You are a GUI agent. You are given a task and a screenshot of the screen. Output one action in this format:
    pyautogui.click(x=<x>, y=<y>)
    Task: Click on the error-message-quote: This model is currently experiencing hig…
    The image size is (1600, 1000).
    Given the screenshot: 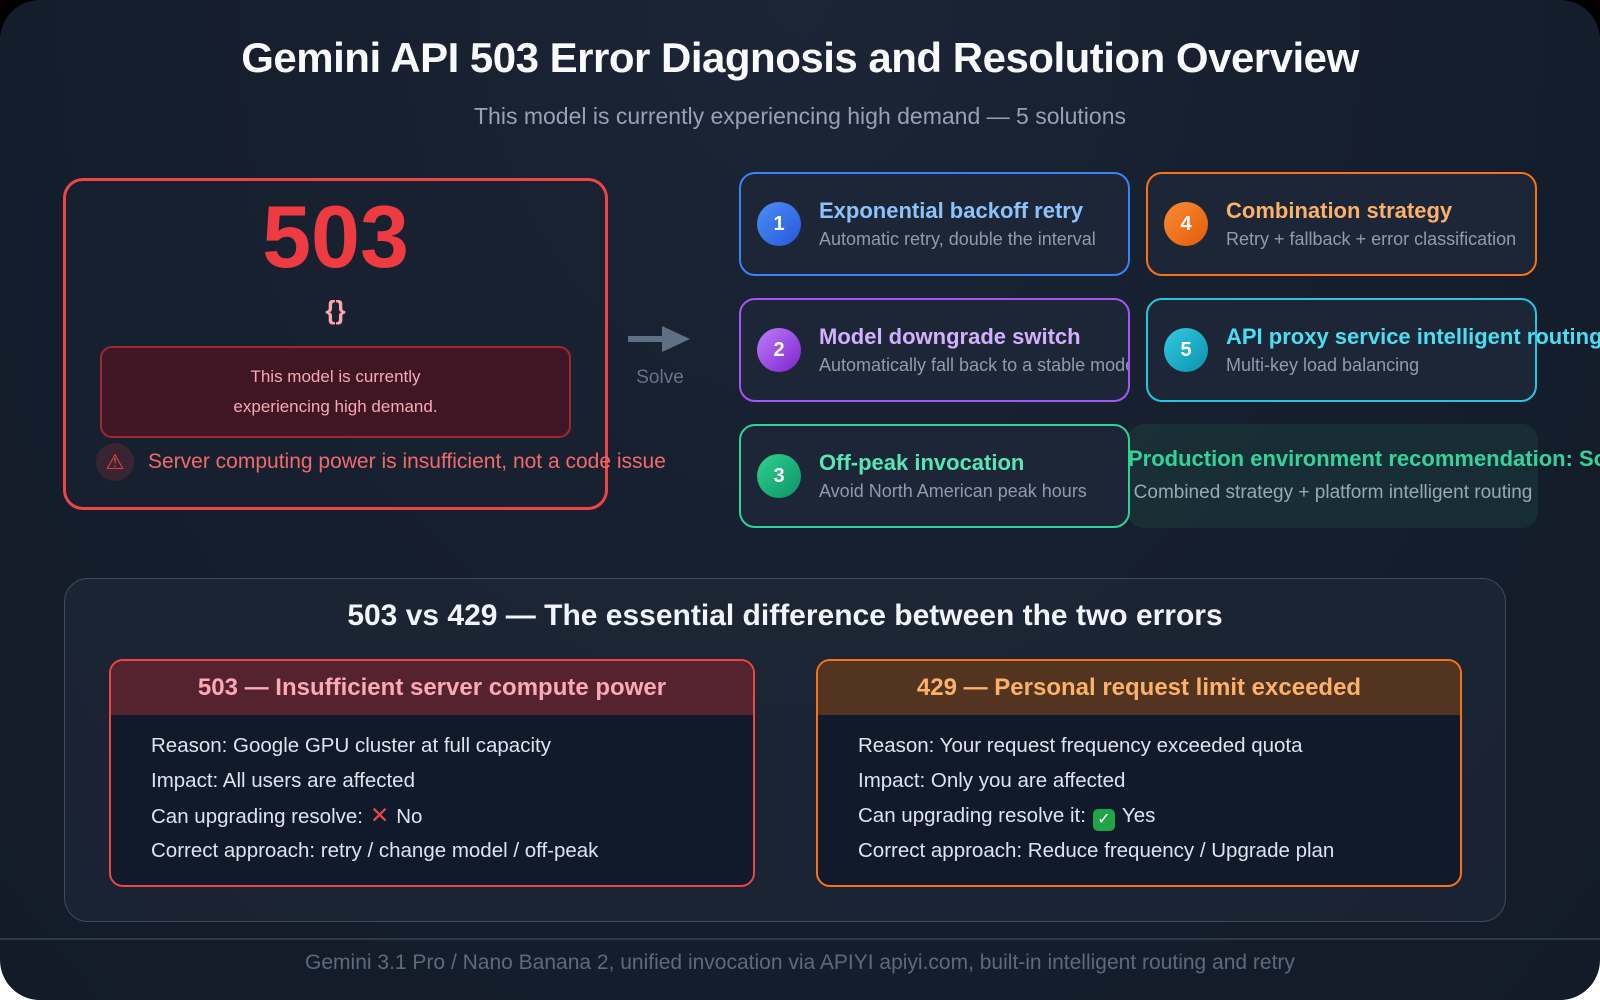 What is the action you would take?
    pyautogui.click(x=335, y=392)
    